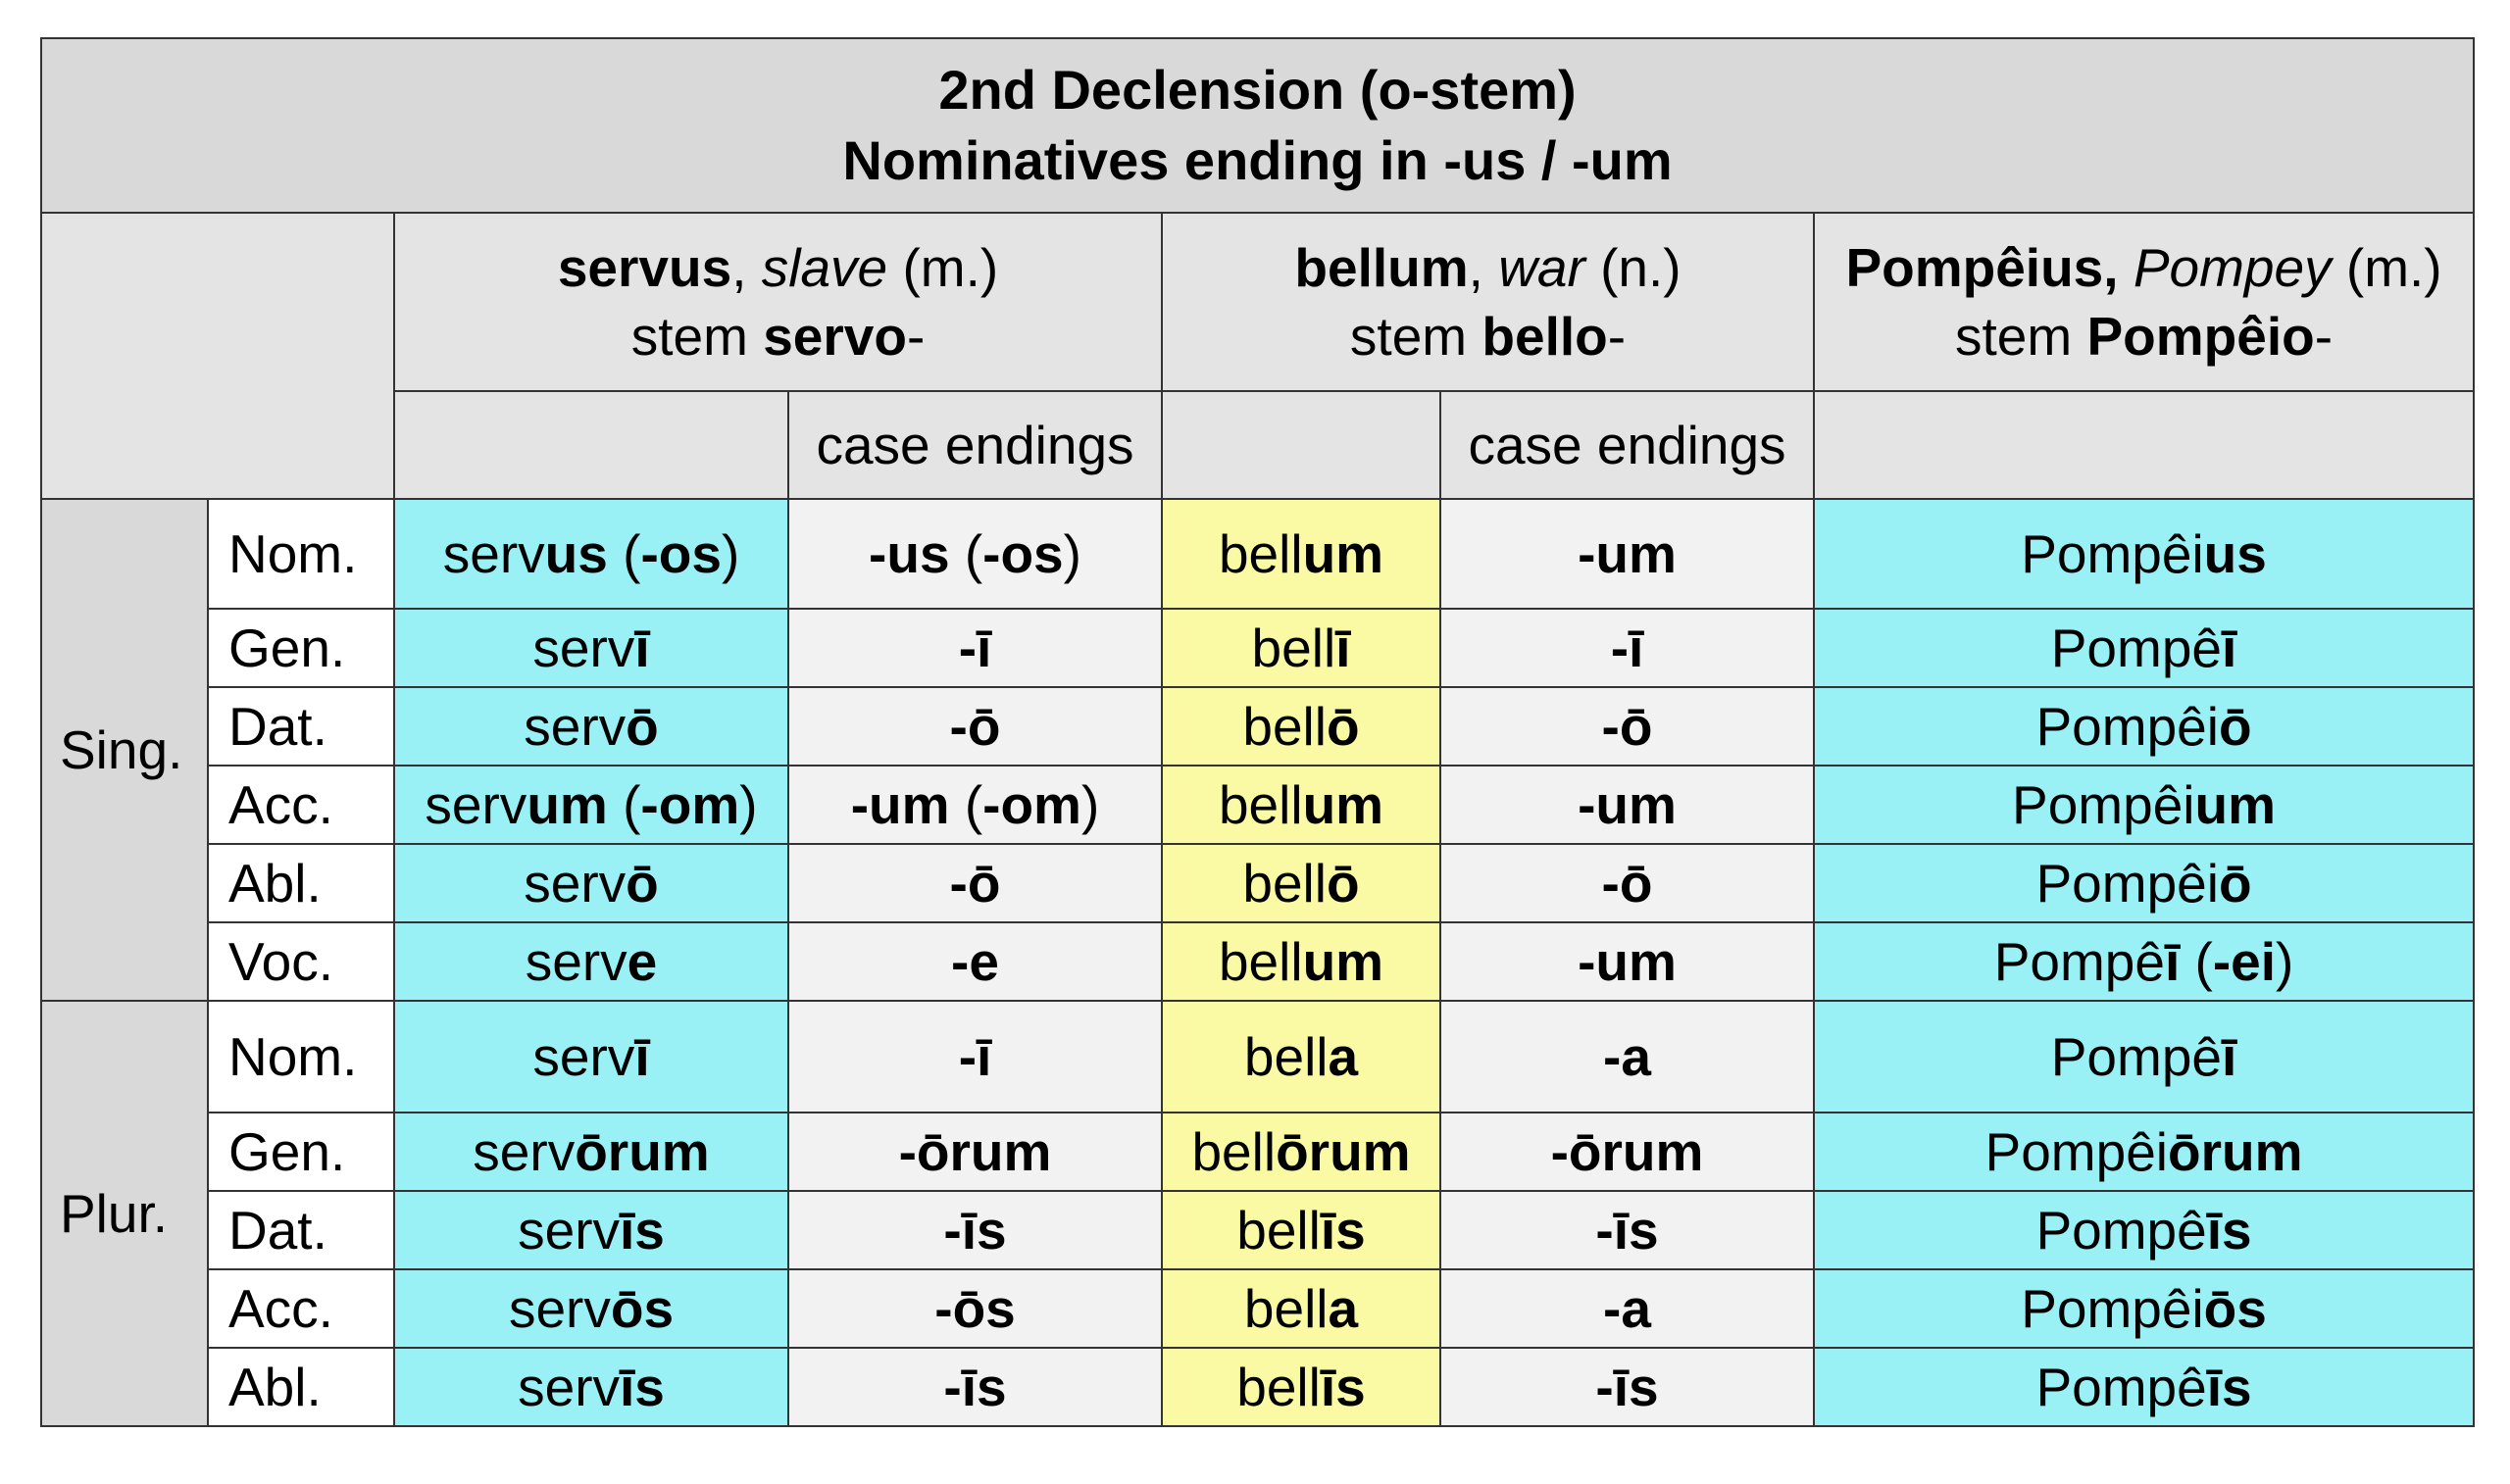 The width and height of the screenshot is (2510, 1484). I want to click on servus-forms-subheader, so click(591, 445).